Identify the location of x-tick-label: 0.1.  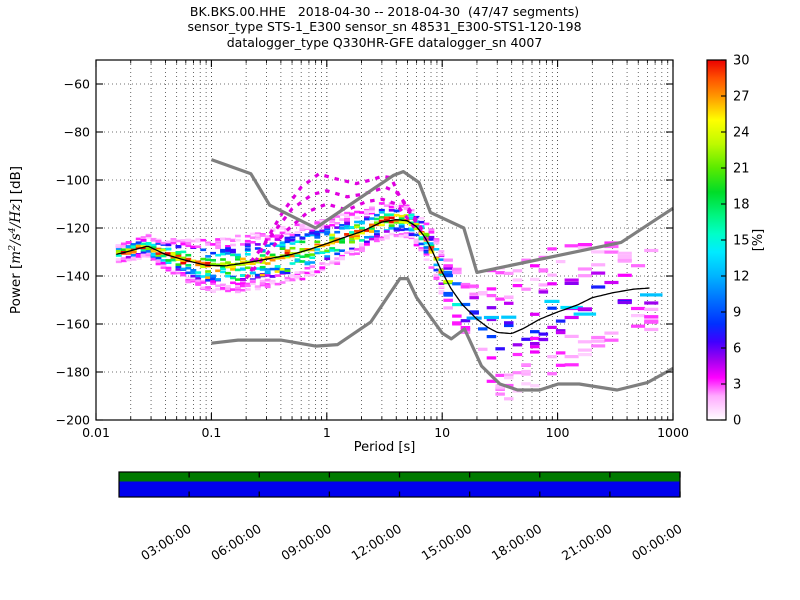
(211, 432).